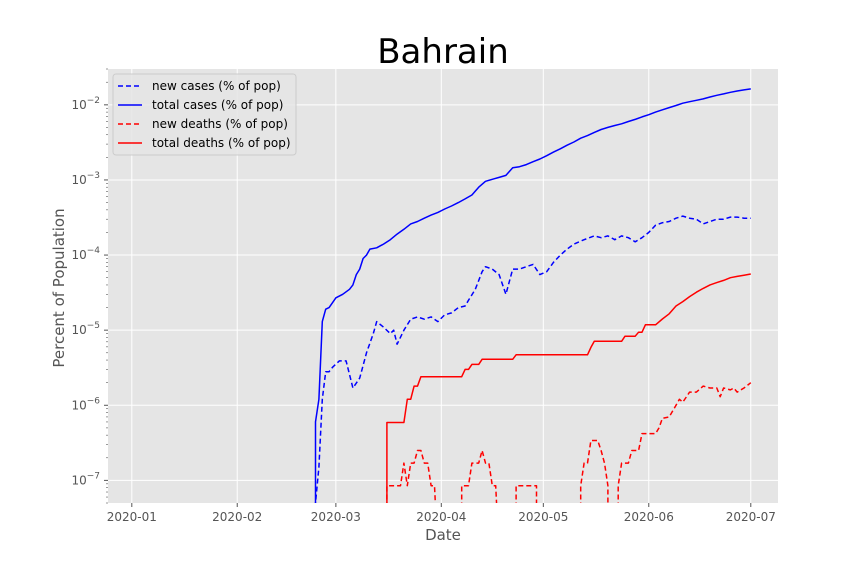  I want to click on legend-label-new-deaths: new deaths (% of pop), so click(220, 124).